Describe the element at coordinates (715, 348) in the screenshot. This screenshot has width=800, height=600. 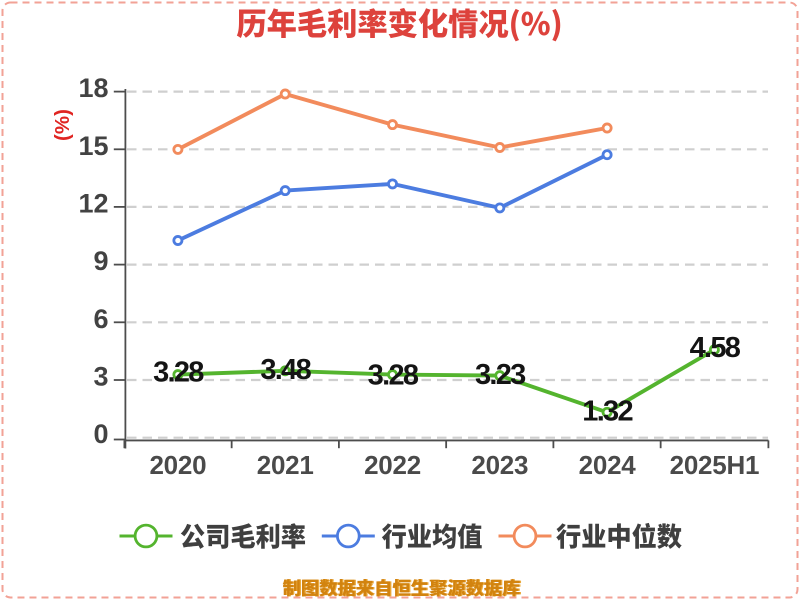
I see `svg-text: 4.58` at that location.